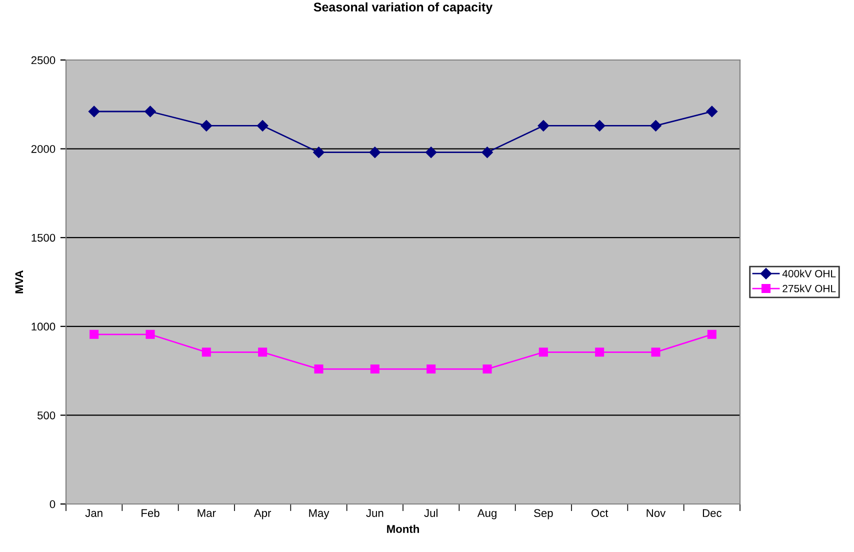 The width and height of the screenshot is (854, 552). I want to click on y-tick-label: 500, so click(46, 415).